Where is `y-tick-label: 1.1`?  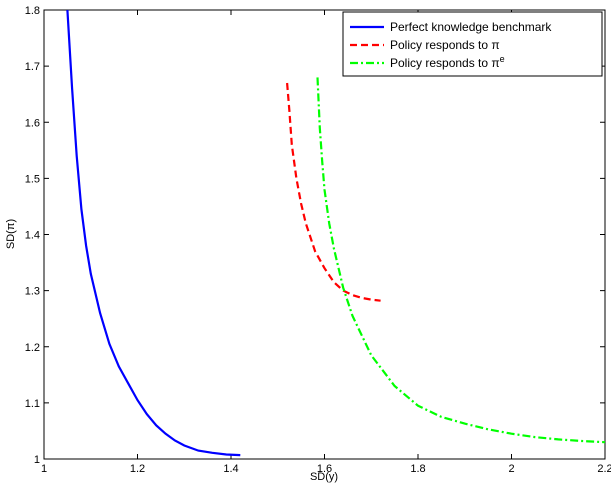
y-tick-label: 1.1 is located at coordinates (32, 404).